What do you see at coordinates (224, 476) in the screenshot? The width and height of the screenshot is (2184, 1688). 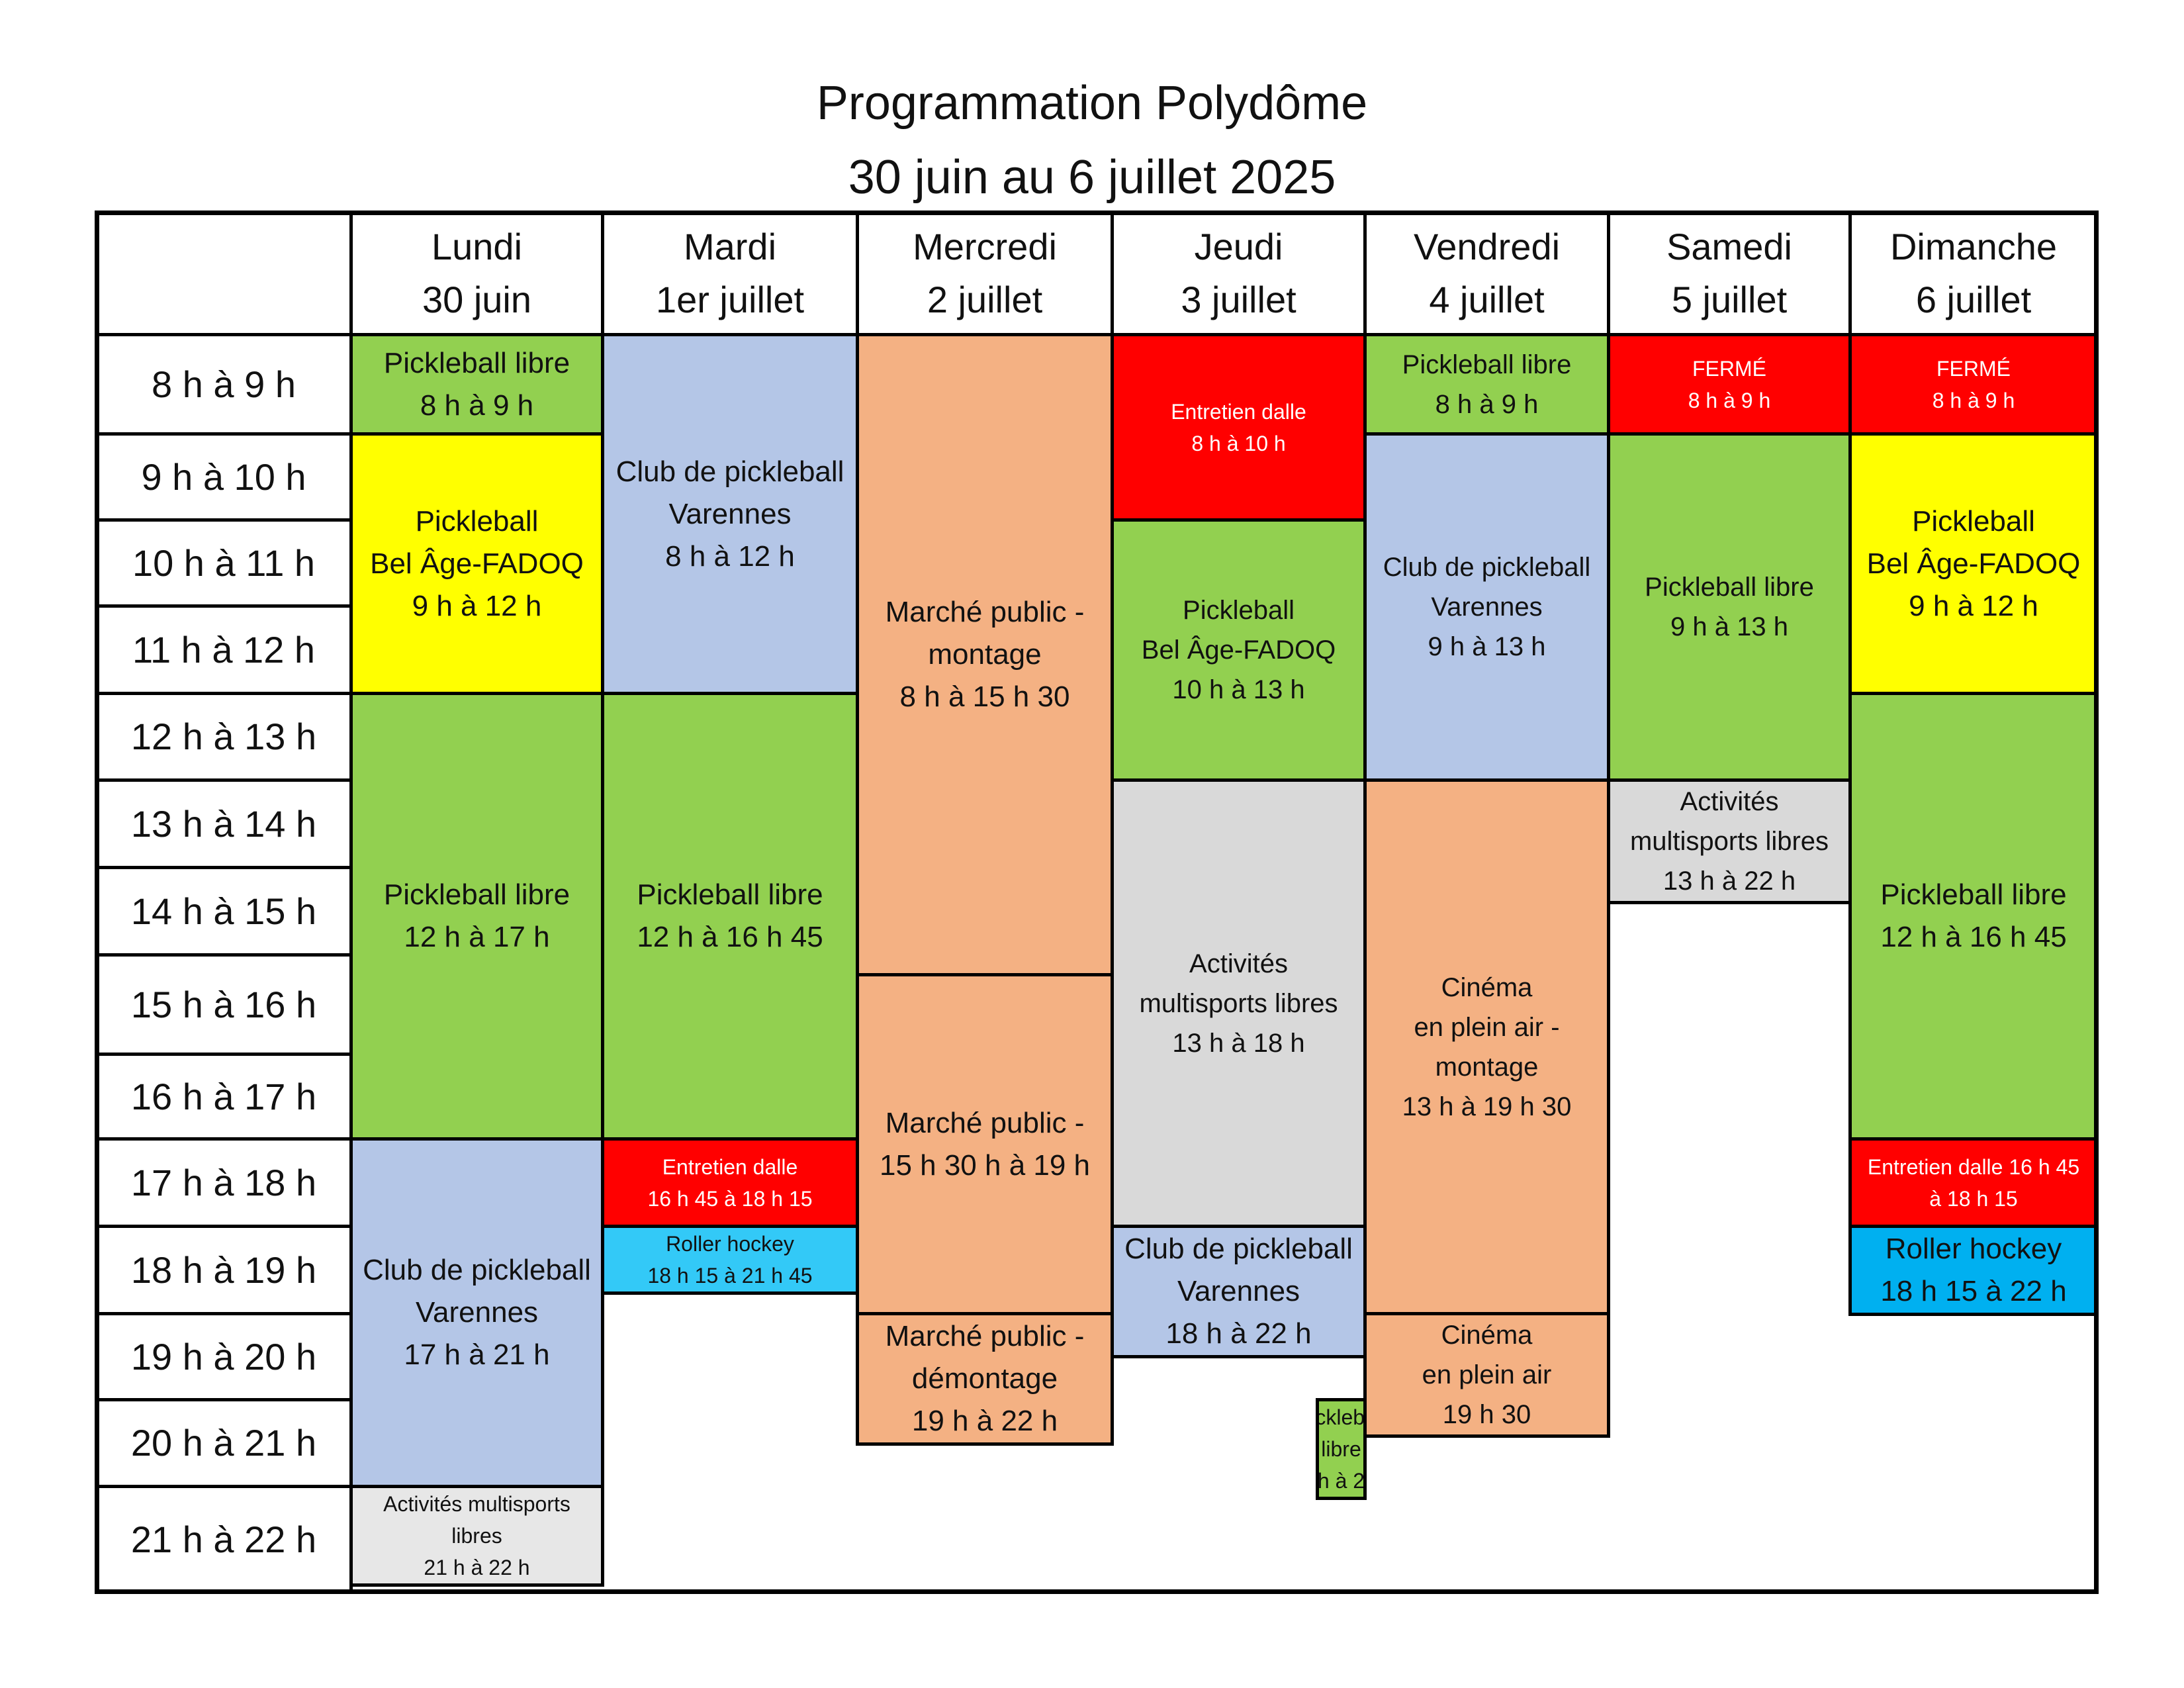 I see `time-slot-label: 9 h à 10 h` at bounding box center [224, 476].